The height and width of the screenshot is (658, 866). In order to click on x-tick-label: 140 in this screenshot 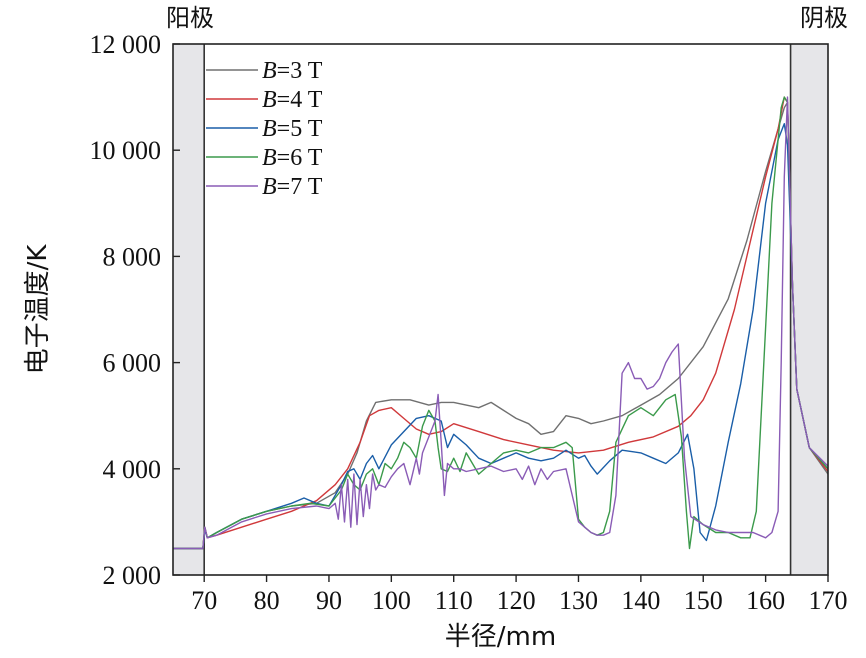, I will do `click(640, 600)`.